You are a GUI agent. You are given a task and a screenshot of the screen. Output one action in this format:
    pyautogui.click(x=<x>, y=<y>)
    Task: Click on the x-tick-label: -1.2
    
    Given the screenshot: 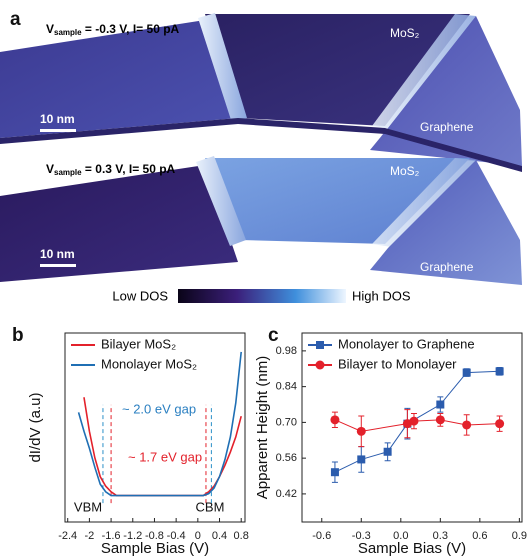 What is the action you would take?
    pyautogui.click(x=132, y=536)
    